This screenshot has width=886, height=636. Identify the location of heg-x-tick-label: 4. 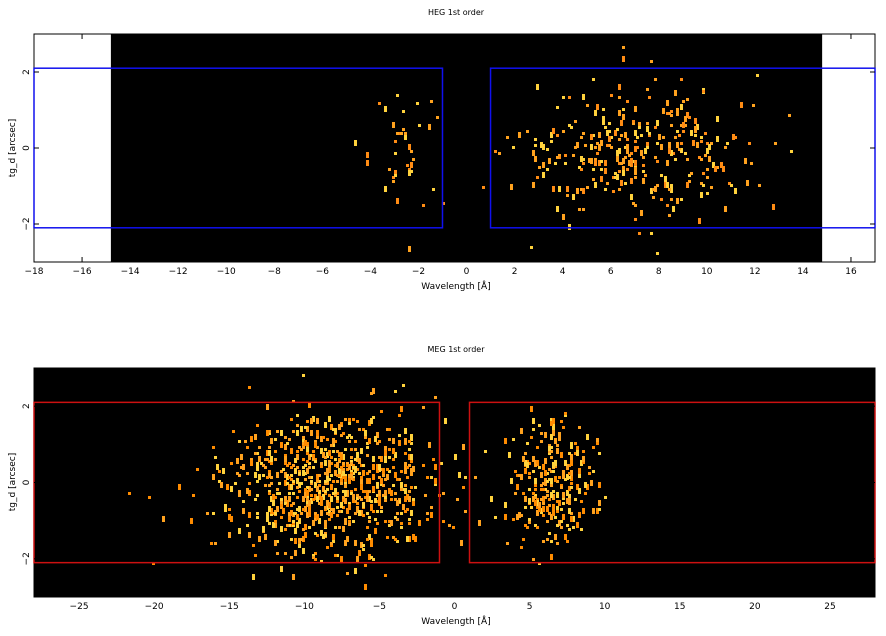
(563, 272).